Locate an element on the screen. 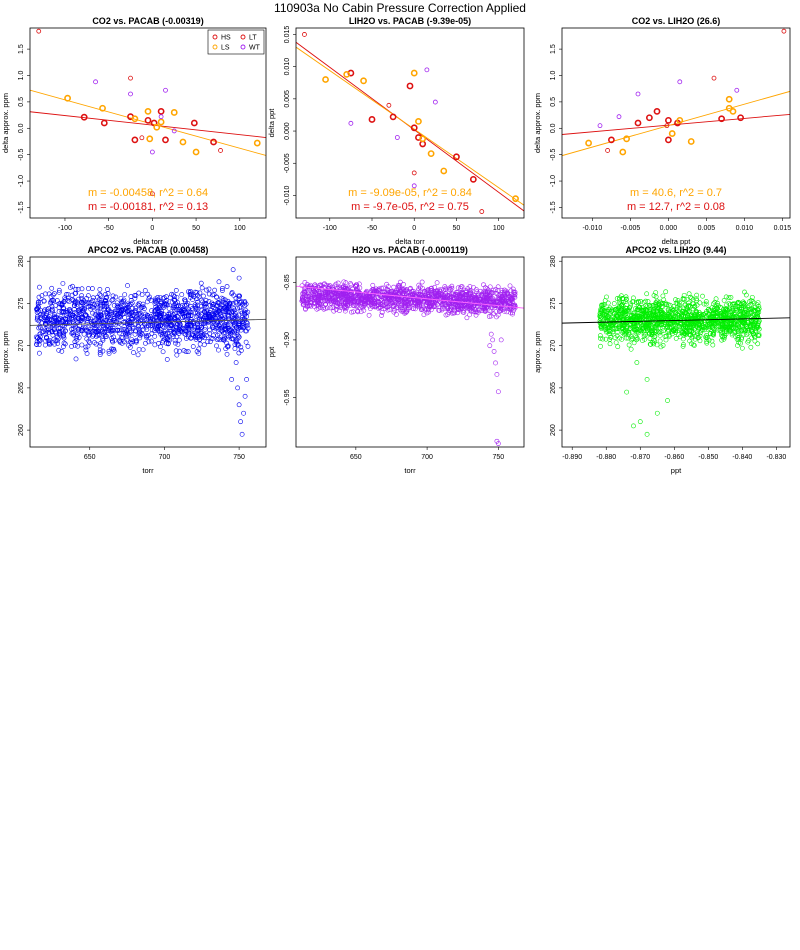 The image size is (800, 950). point-ls is located at coordinates (174, 112).